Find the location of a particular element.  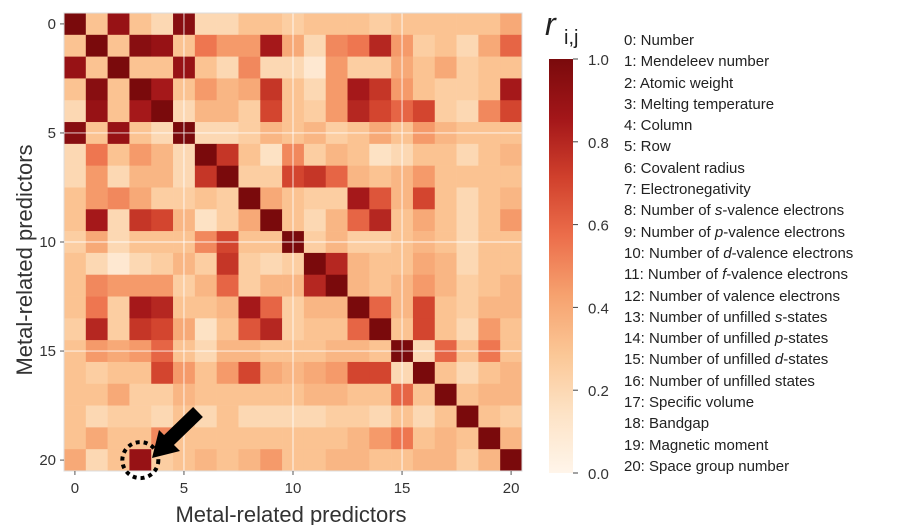

legend-item: 1: Mendeleev number is located at coordinates (697, 62).